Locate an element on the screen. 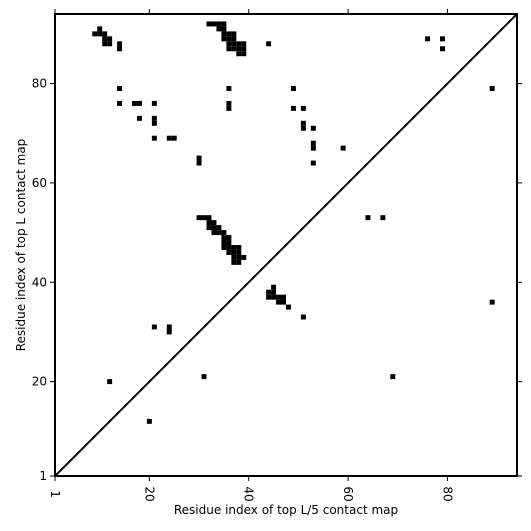  x-tick-label: 80 is located at coordinates (447, 493).